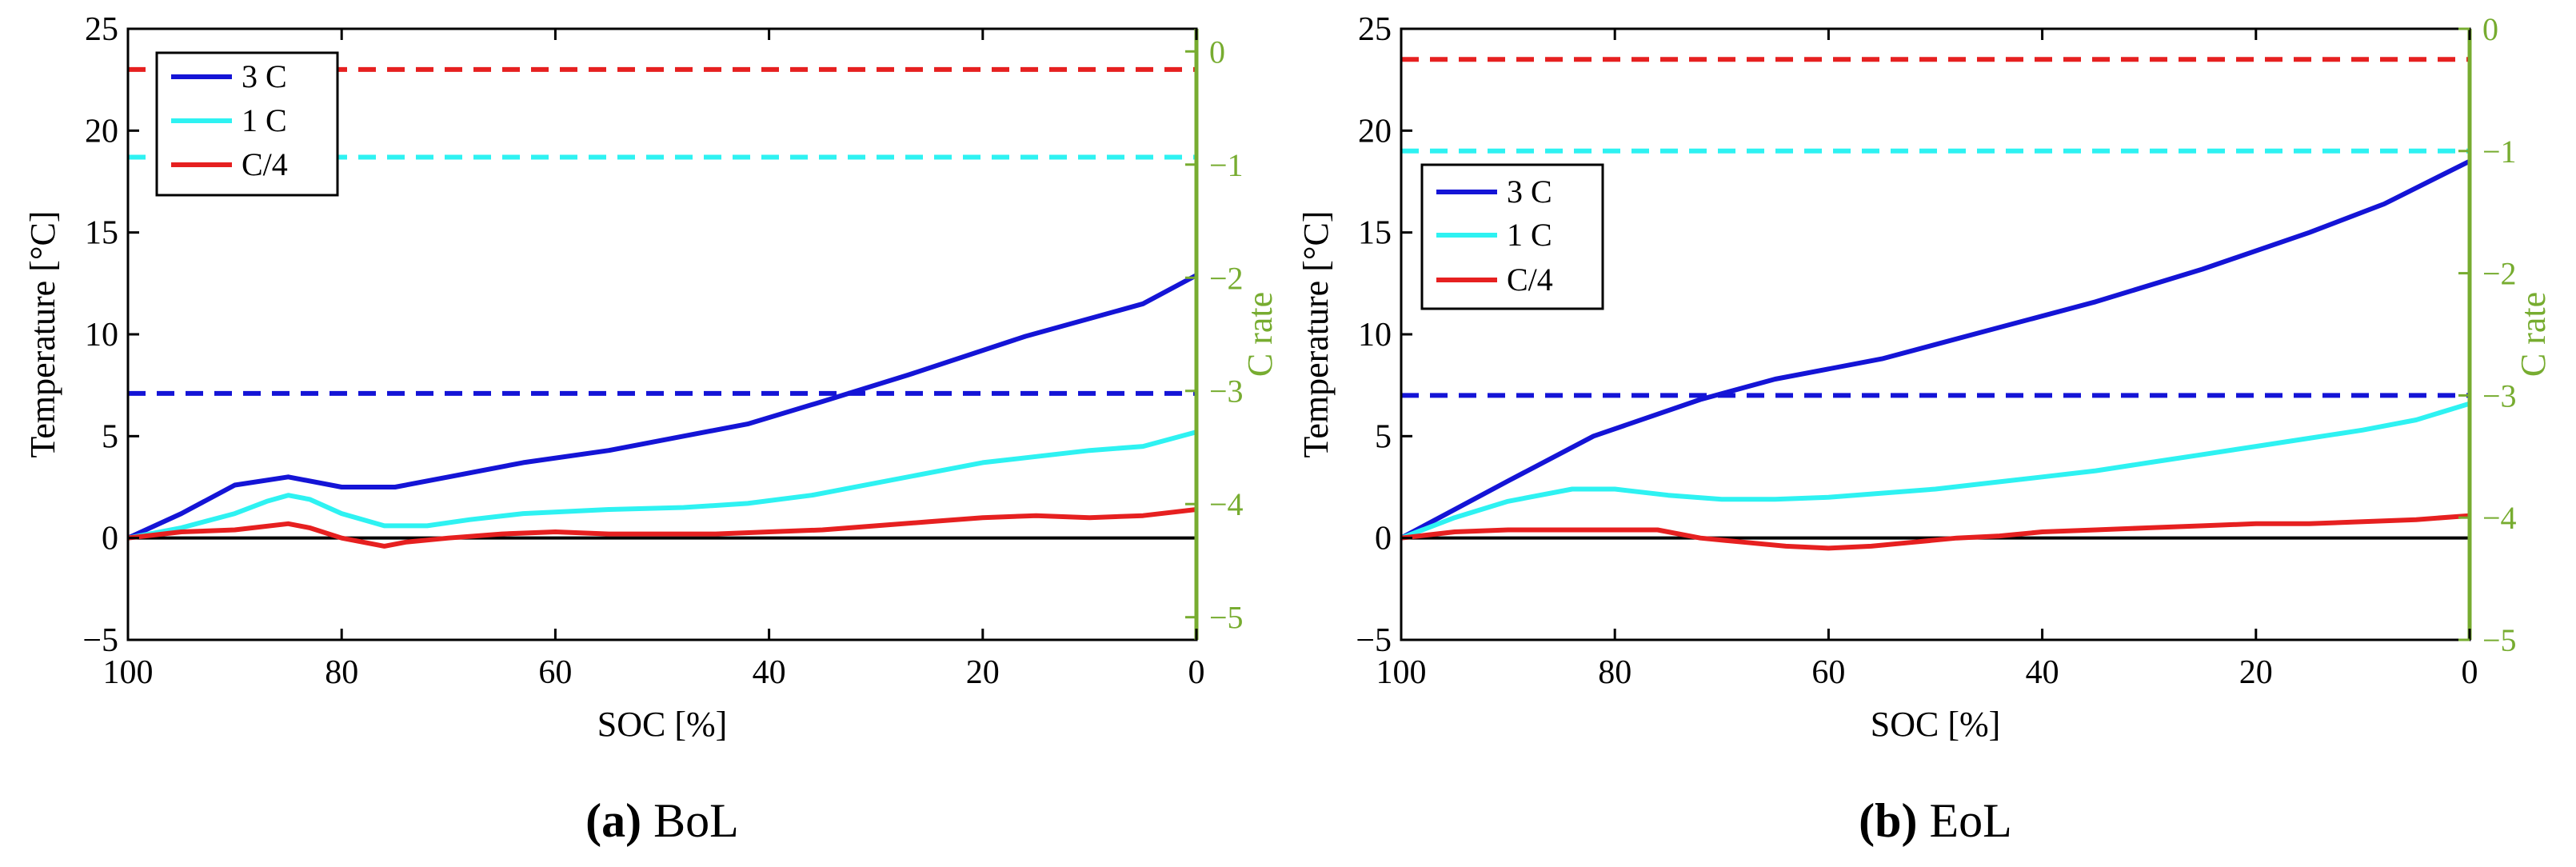  Describe the element at coordinates (1971, 821) in the screenshot. I see `caption-text: EoL` at that location.